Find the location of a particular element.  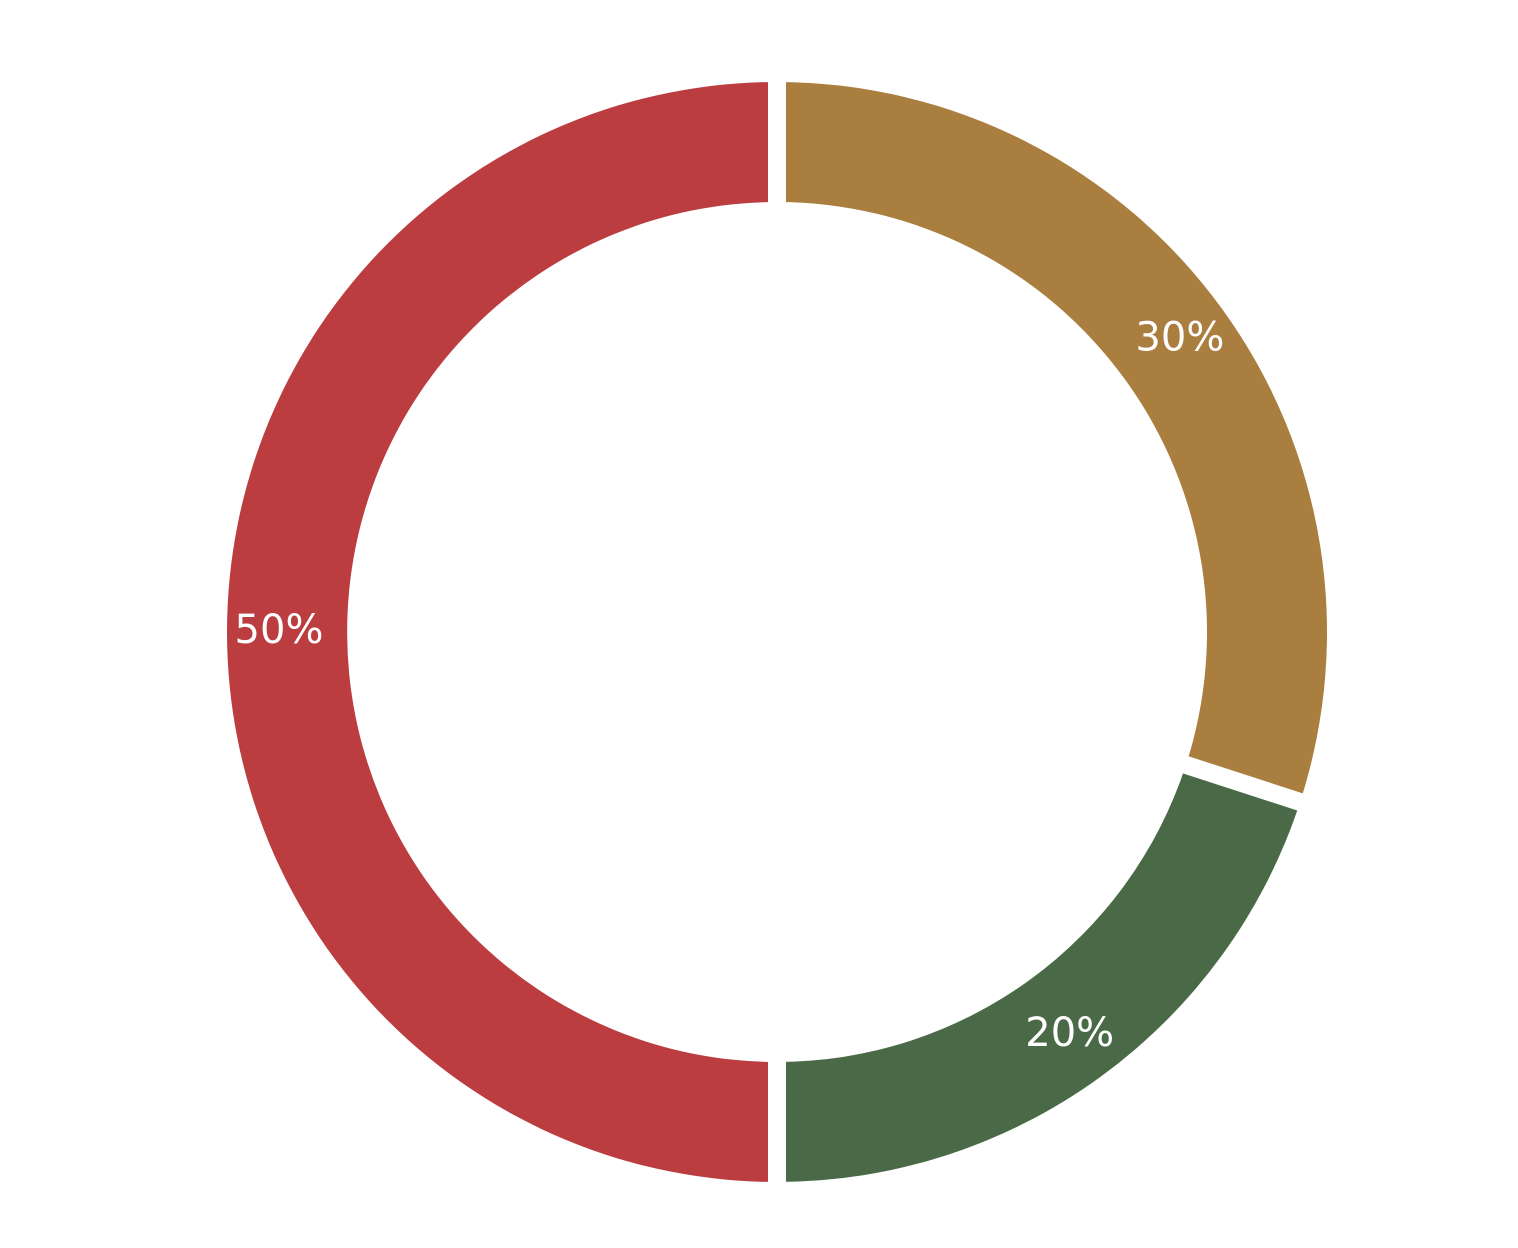

slice-label: 20% is located at coordinates (1069, 1033).